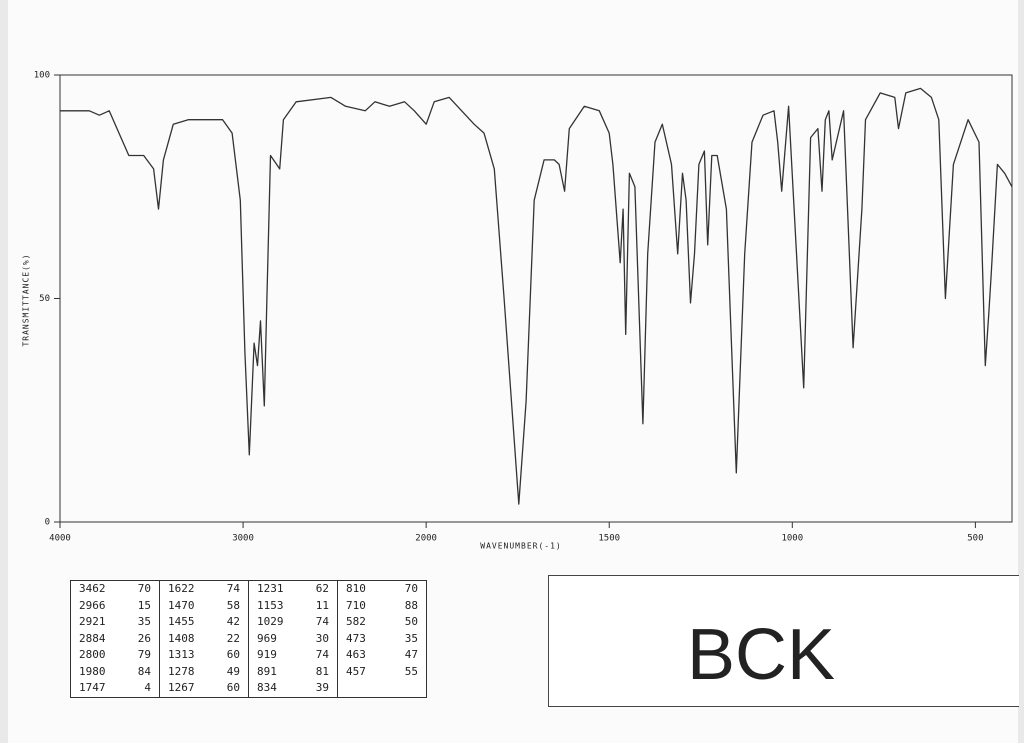 This screenshot has width=1024, height=743. I want to click on peak-entry: 1747 4, so click(115, 688).